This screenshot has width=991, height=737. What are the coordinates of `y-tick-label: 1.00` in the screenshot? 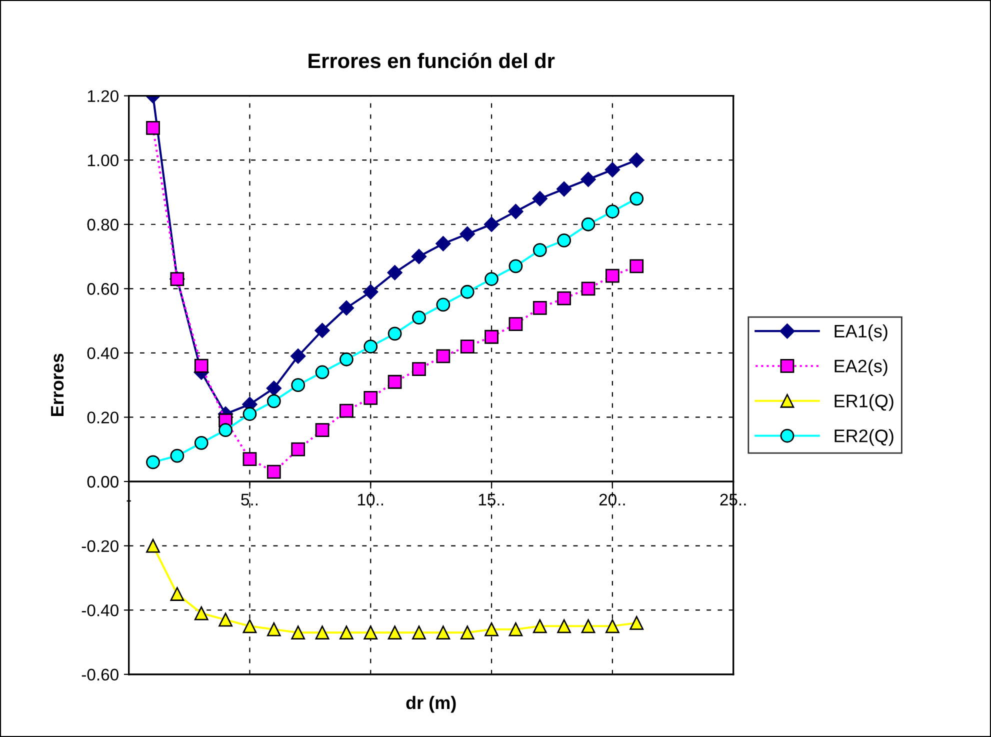 It's located at (103, 160).